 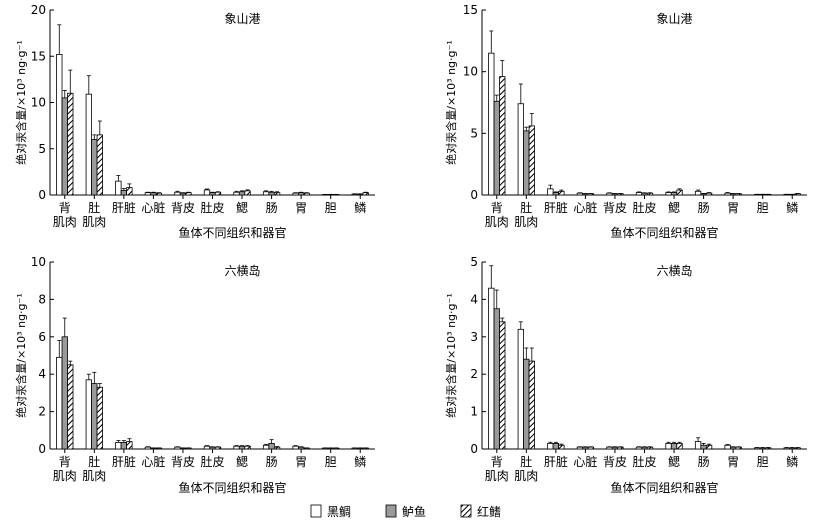 I want to click on x-tick-label: 鳞, so click(x=792, y=462).